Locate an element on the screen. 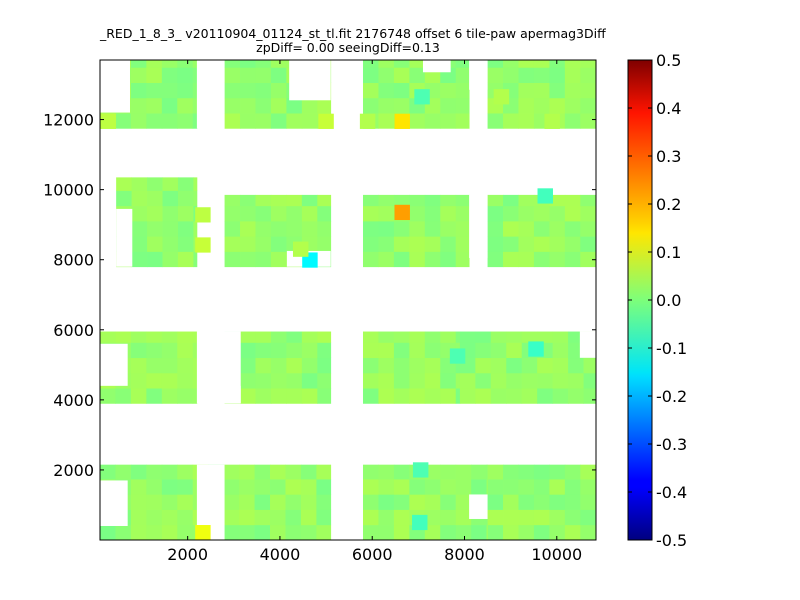 The width and height of the screenshot is (800, 600). colorbar-tick-label: -0.5 is located at coordinates (671, 540).